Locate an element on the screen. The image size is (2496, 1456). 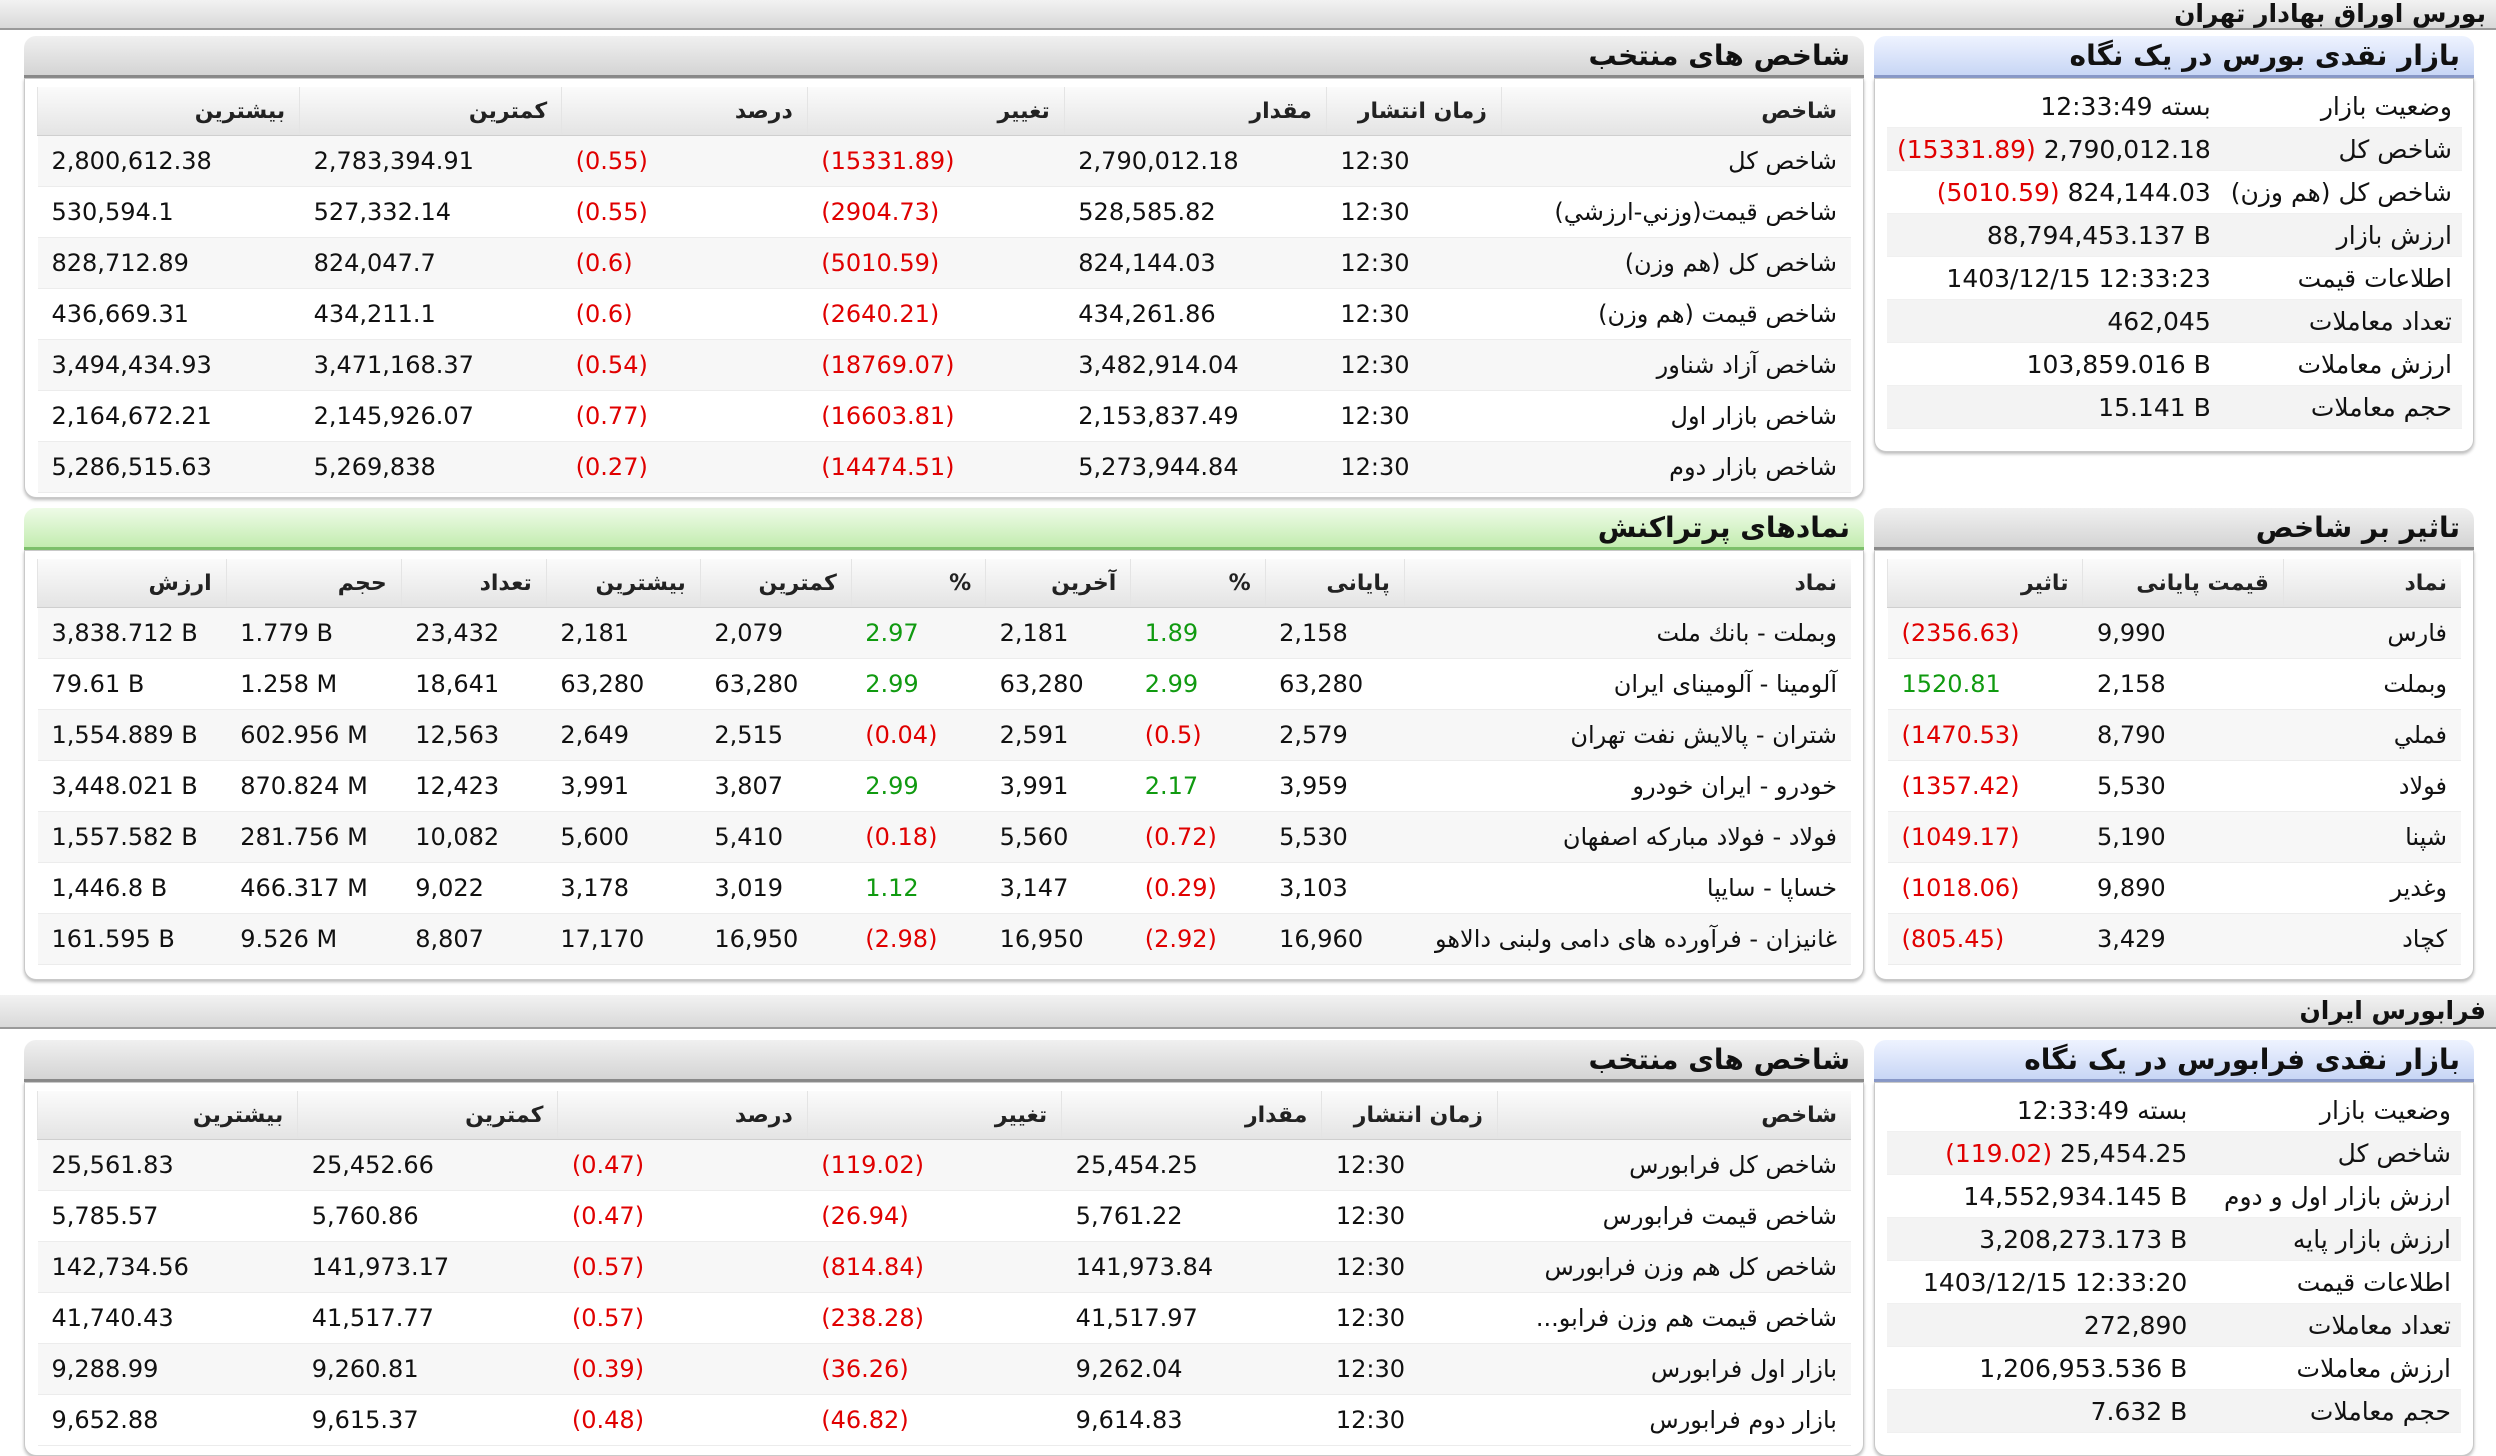
row-name-cell: شتران - پالايش نفت تهران is located at coordinates (1627, 735).